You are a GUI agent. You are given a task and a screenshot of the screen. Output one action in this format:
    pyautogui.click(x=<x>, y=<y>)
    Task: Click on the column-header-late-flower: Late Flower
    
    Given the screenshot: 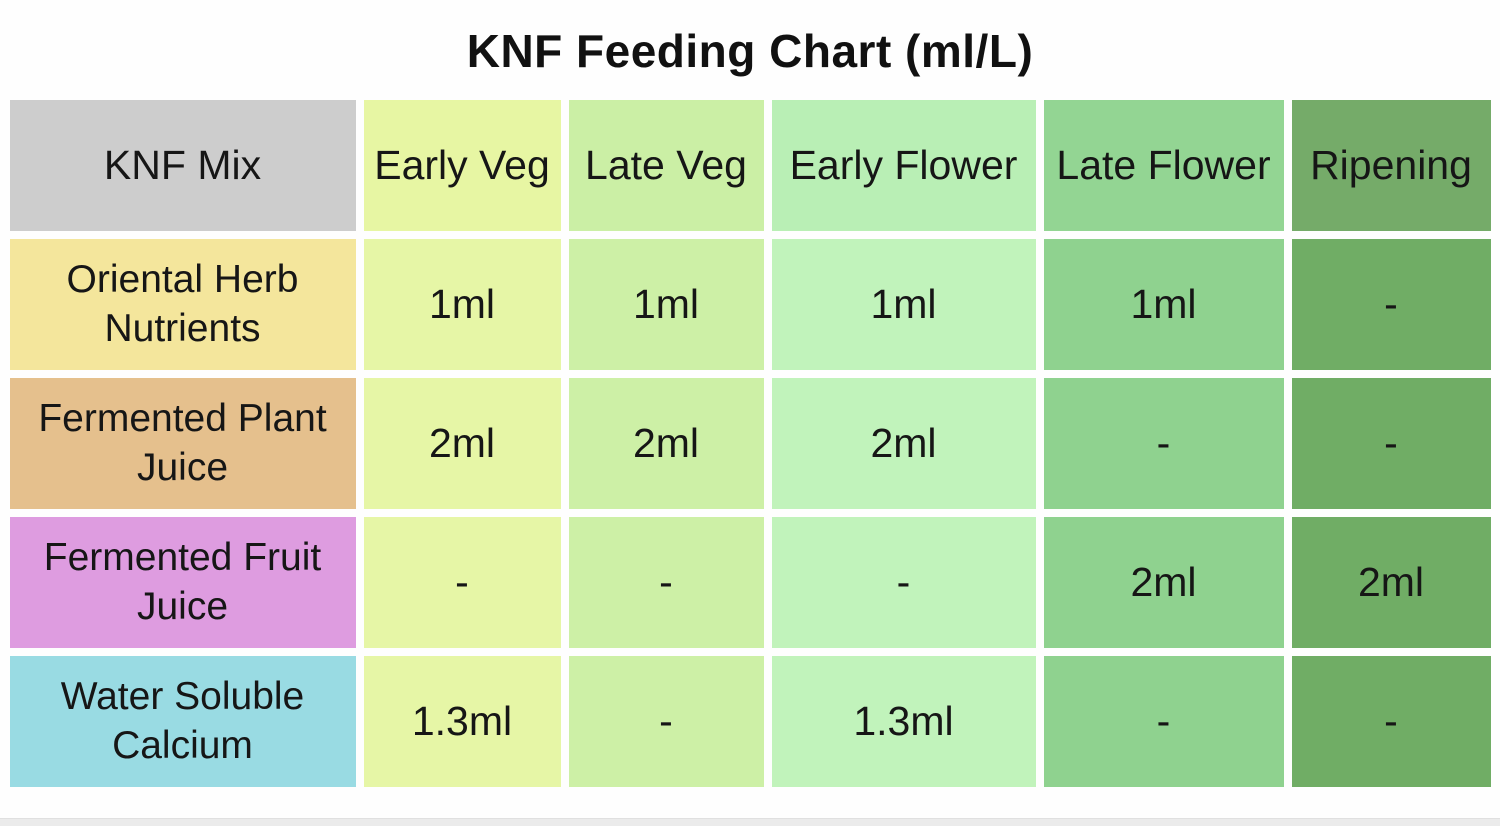 What is the action you would take?
    pyautogui.click(x=1163, y=165)
    